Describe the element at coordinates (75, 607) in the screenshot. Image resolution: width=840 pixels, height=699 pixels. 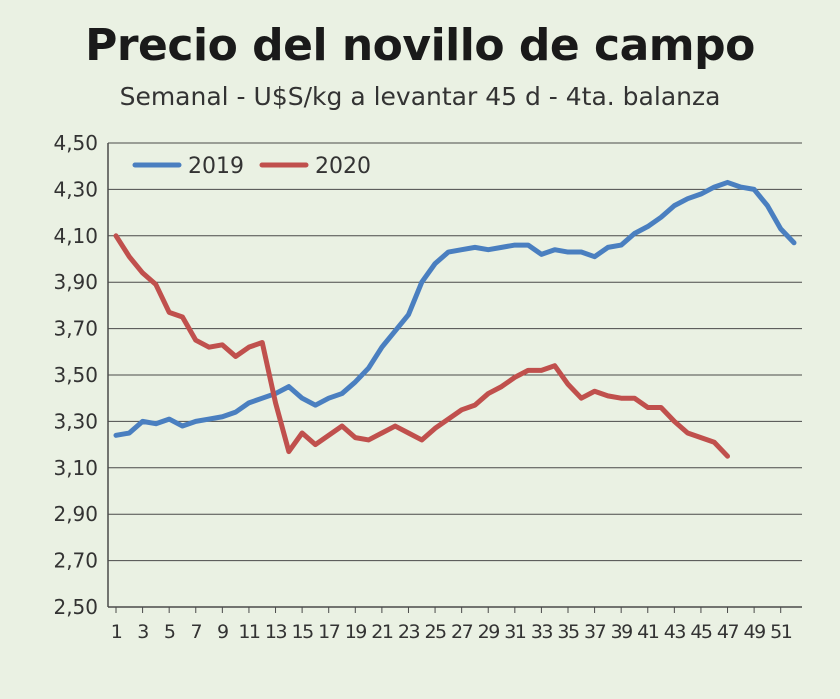
I see `y-tick-label: 2,50` at that location.